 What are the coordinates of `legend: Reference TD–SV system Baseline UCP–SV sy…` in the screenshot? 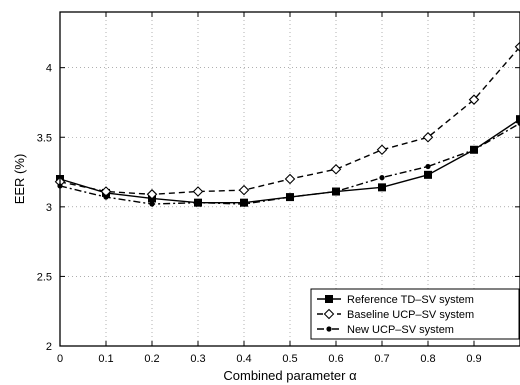 It's located at (415, 314).